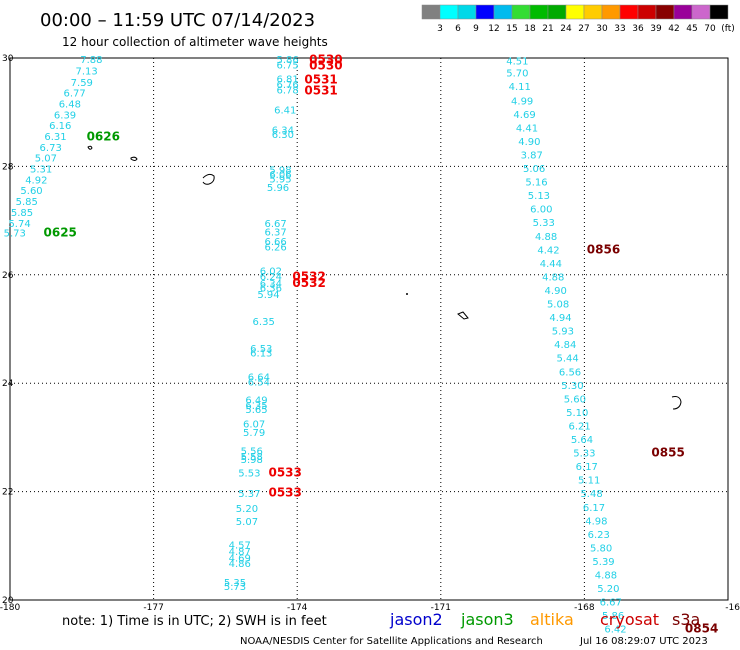 The height and width of the screenshot is (650, 740). Describe the element at coordinates (656, 29) in the screenshot. I see `scale-label: 39` at that location.